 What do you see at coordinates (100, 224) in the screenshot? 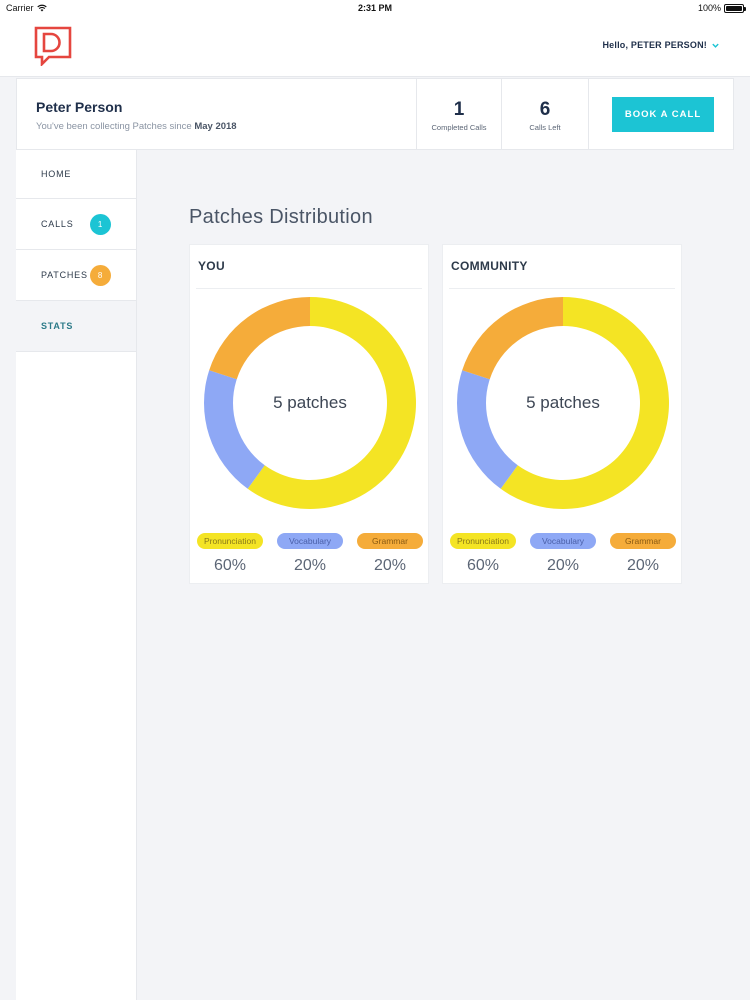
I see `calls-count-badge: 1` at bounding box center [100, 224].